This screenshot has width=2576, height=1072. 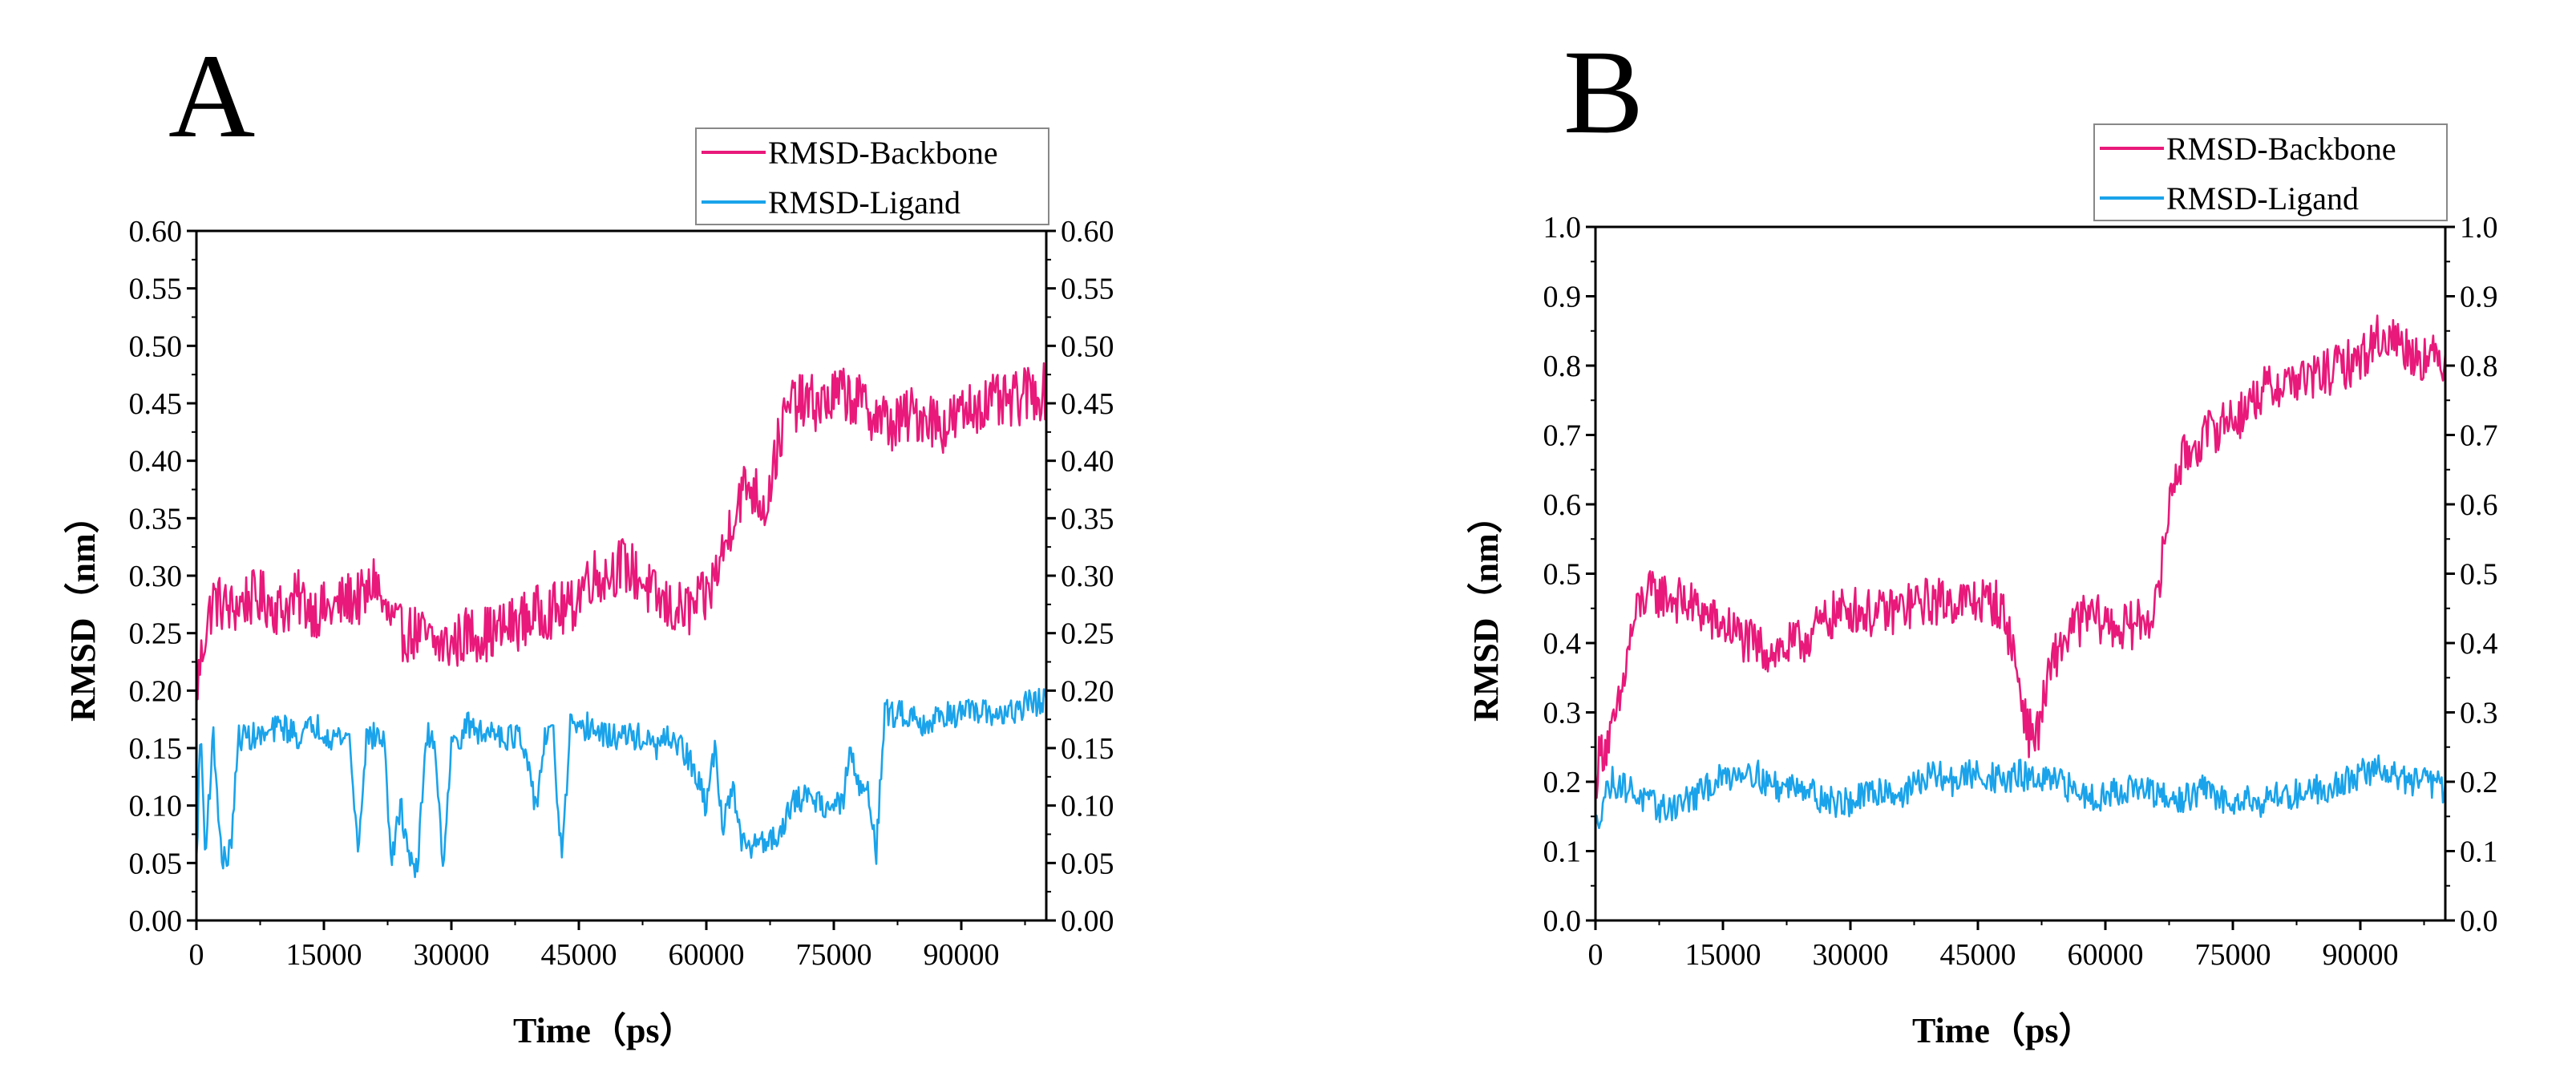 What do you see at coordinates (1087, 404) in the screenshot?
I see `y-tick-label-right: 0.45` at bounding box center [1087, 404].